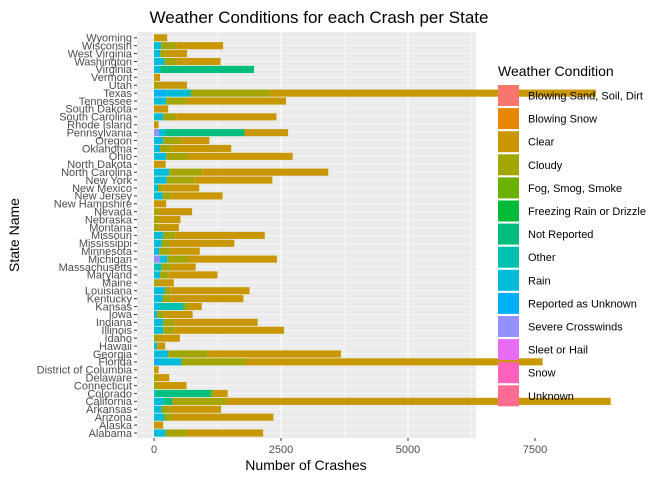  What do you see at coordinates (115, 347) in the screenshot?
I see `y-tick-label: Hawaii` at bounding box center [115, 347].